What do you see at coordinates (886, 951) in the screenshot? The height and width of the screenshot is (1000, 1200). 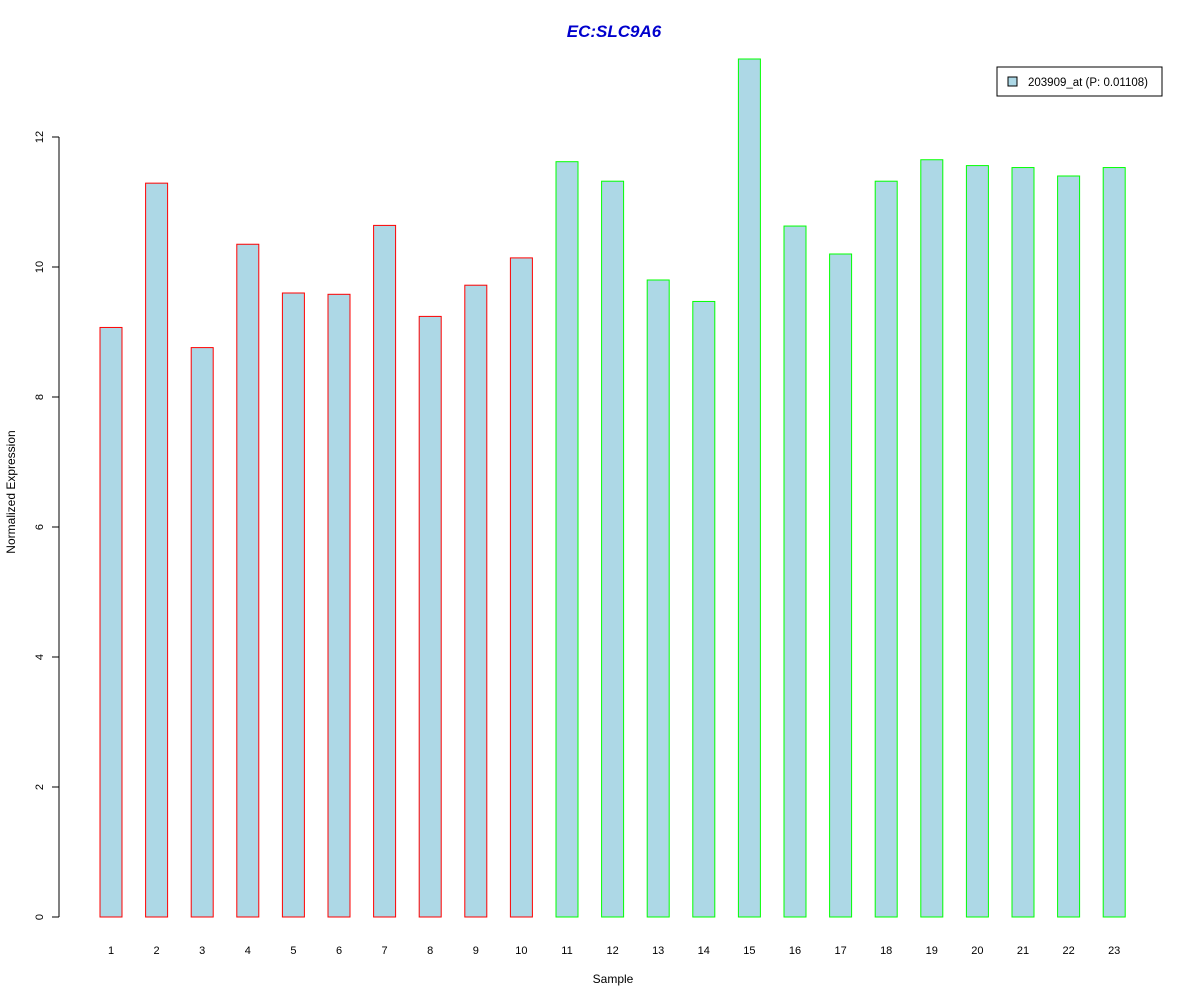 I see `x-axis-tick-label: 18` at bounding box center [886, 951].